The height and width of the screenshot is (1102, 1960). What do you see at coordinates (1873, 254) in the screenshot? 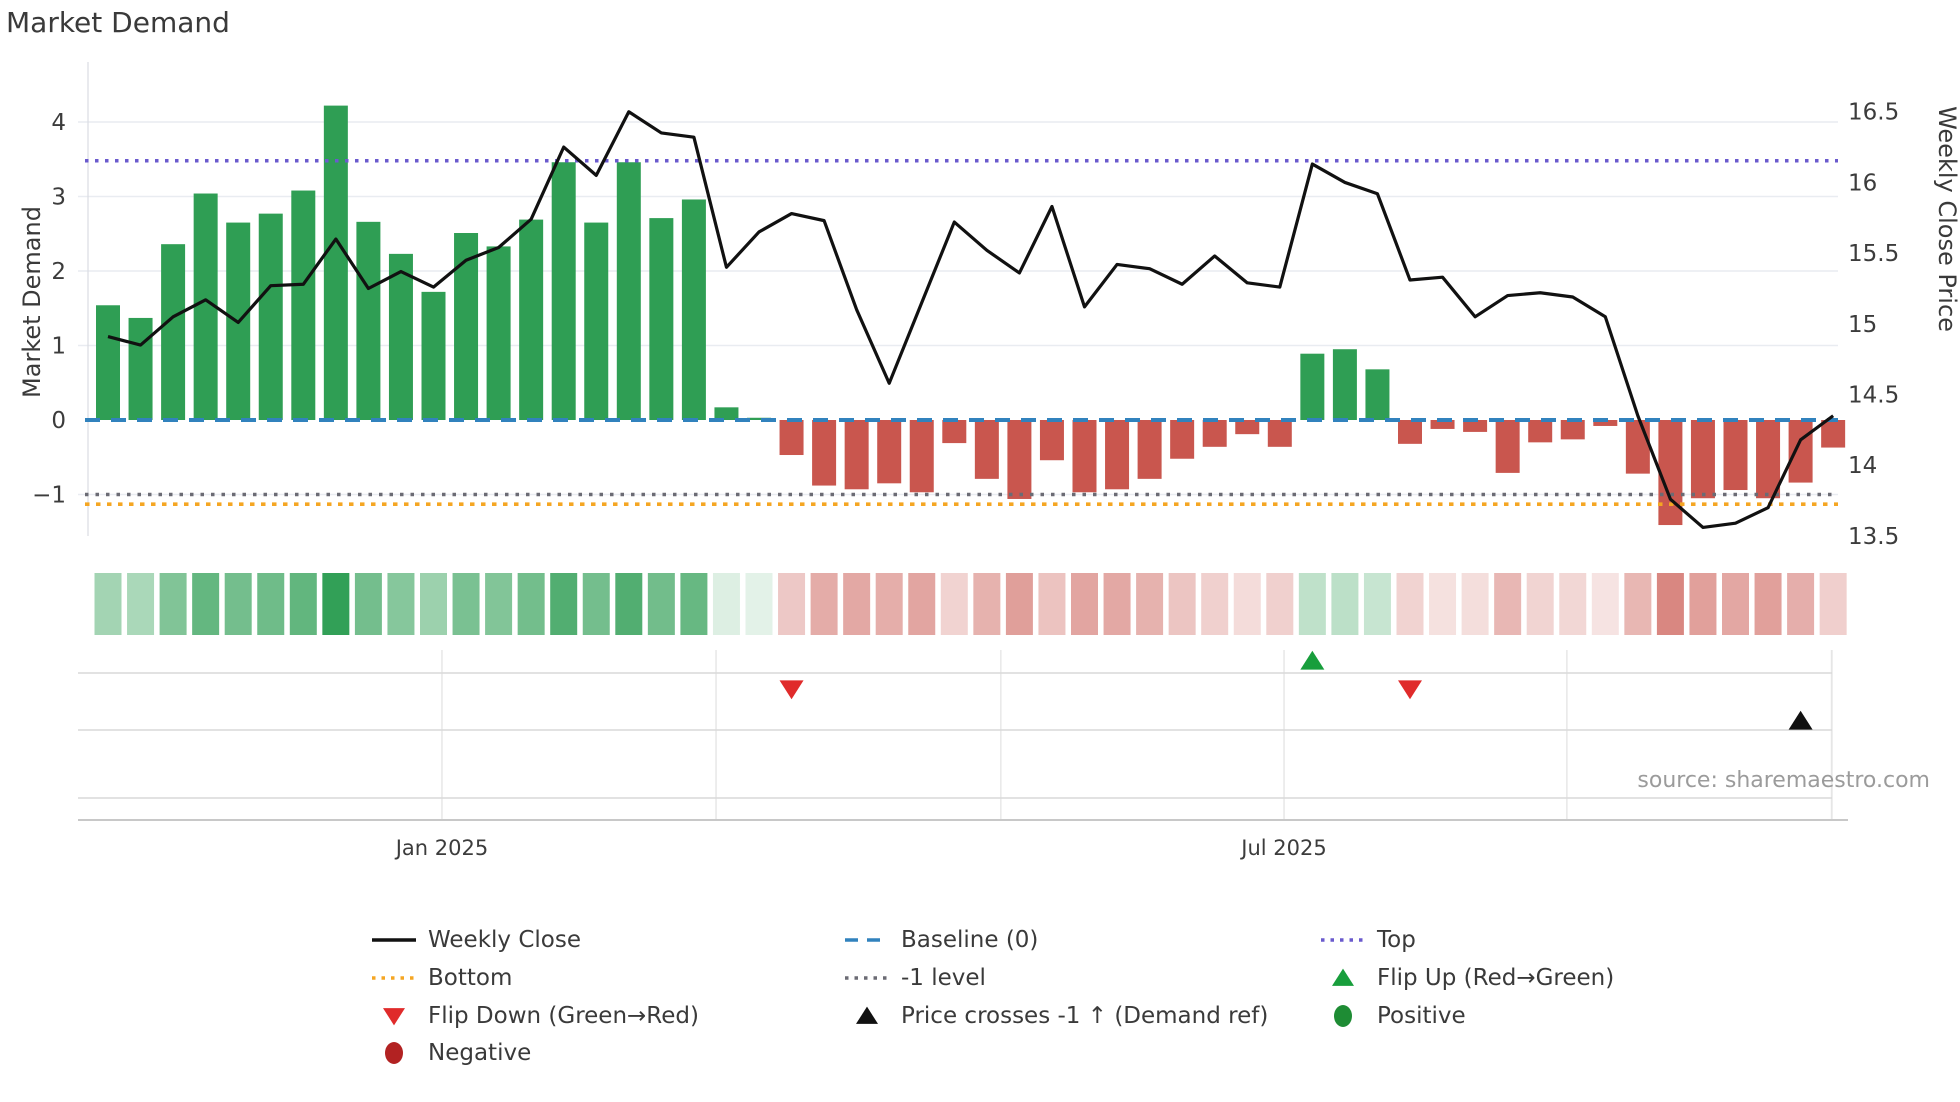
I see `right-tick-2: 15.5` at bounding box center [1873, 254].